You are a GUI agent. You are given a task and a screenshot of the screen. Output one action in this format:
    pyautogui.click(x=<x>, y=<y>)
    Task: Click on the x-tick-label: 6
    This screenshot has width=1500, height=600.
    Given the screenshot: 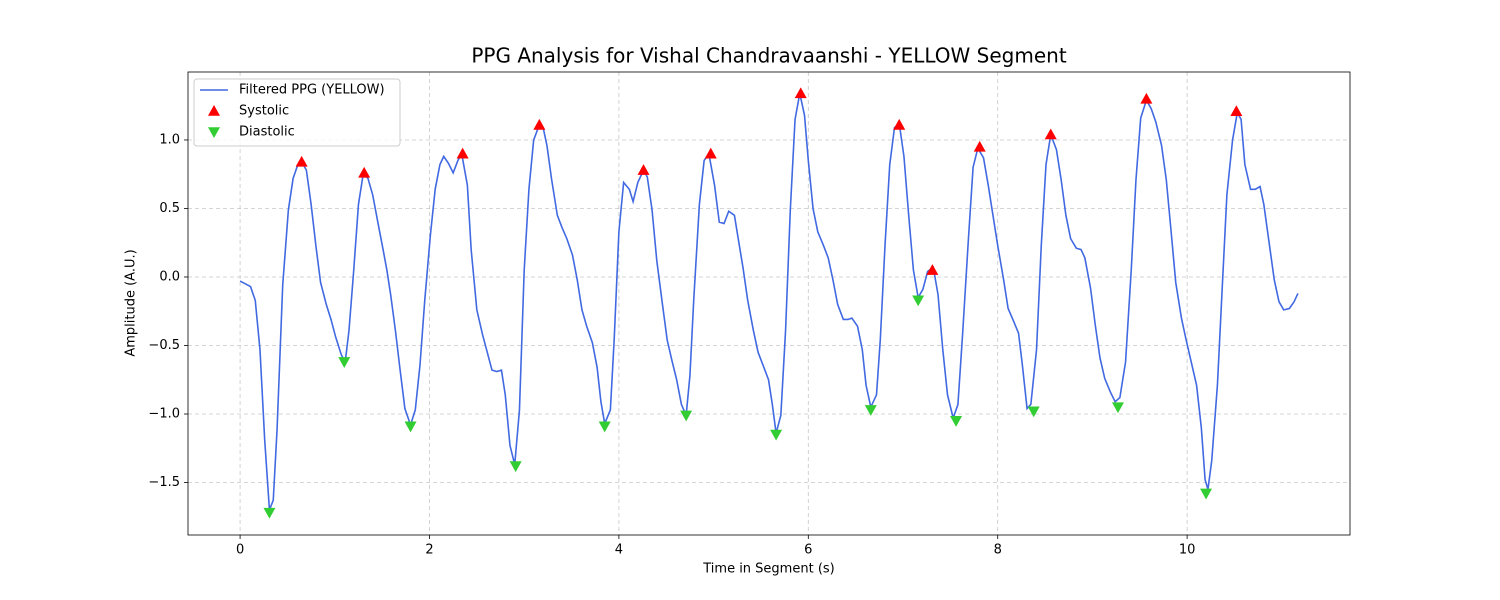 What is the action you would take?
    pyautogui.click(x=808, y=550)
    